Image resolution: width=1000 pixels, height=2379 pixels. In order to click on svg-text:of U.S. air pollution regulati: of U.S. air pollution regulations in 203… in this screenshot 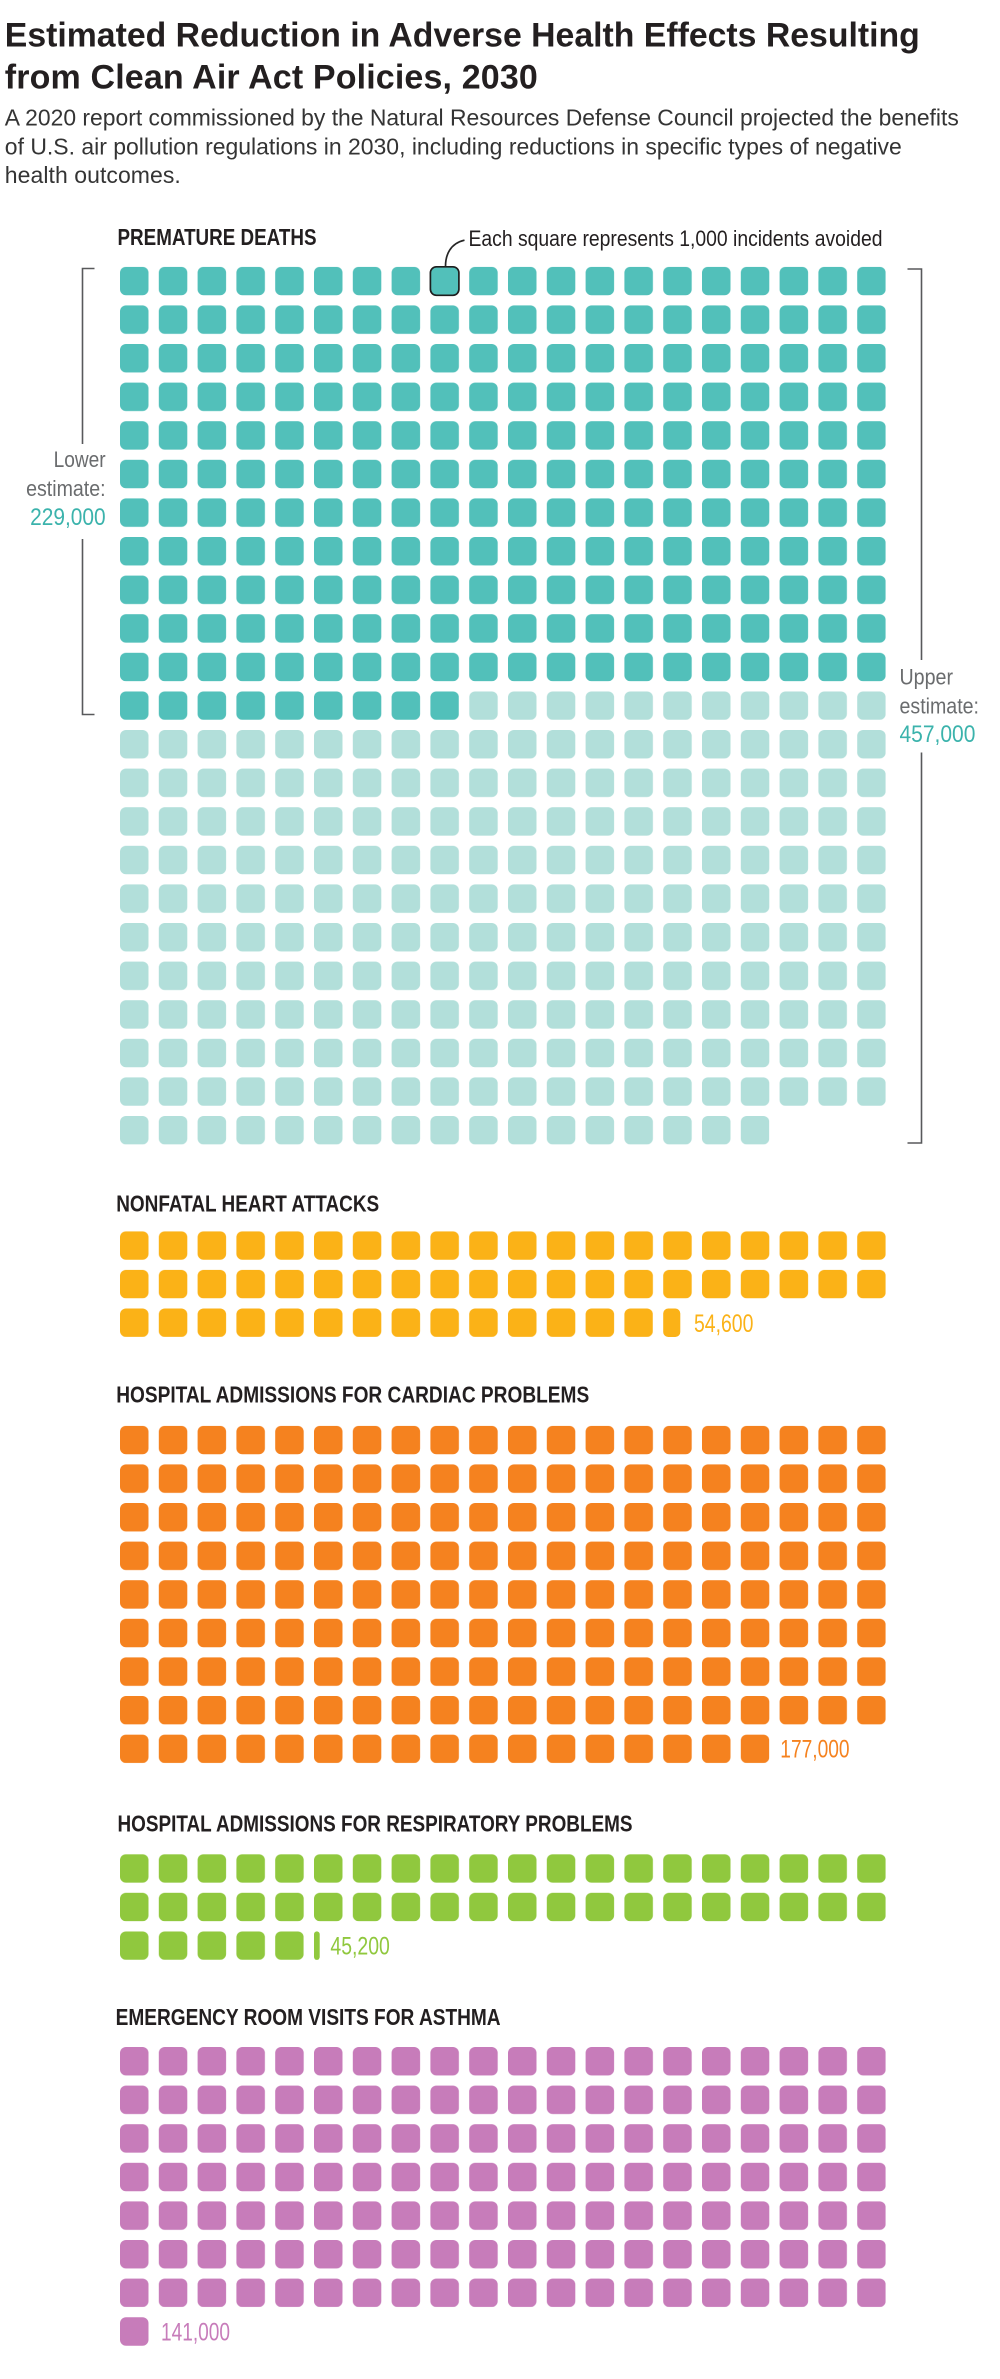, I will do `click(453, 146)`.